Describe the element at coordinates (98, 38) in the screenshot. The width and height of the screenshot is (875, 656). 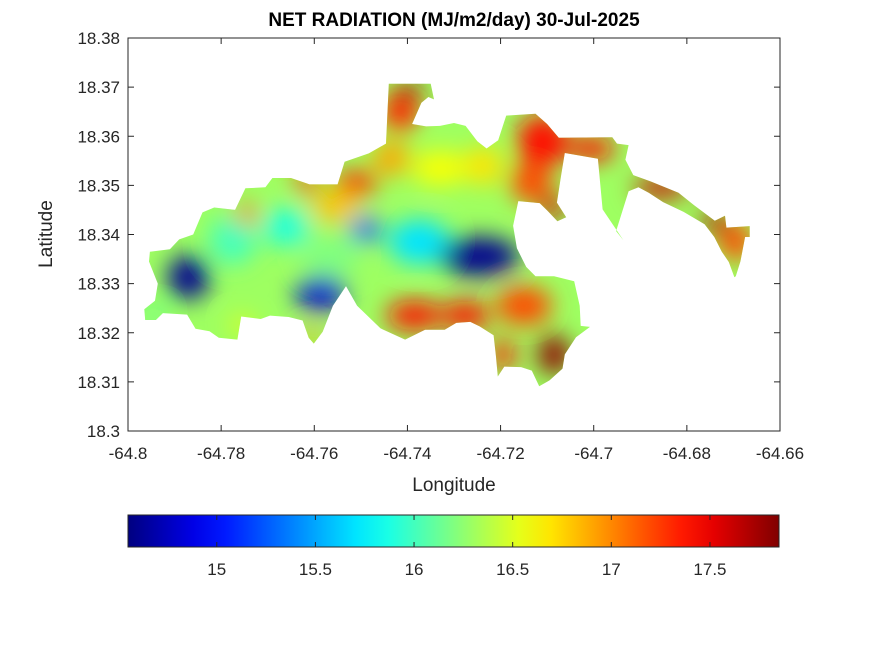
I see `y-tick-label: 18.38` at that location.